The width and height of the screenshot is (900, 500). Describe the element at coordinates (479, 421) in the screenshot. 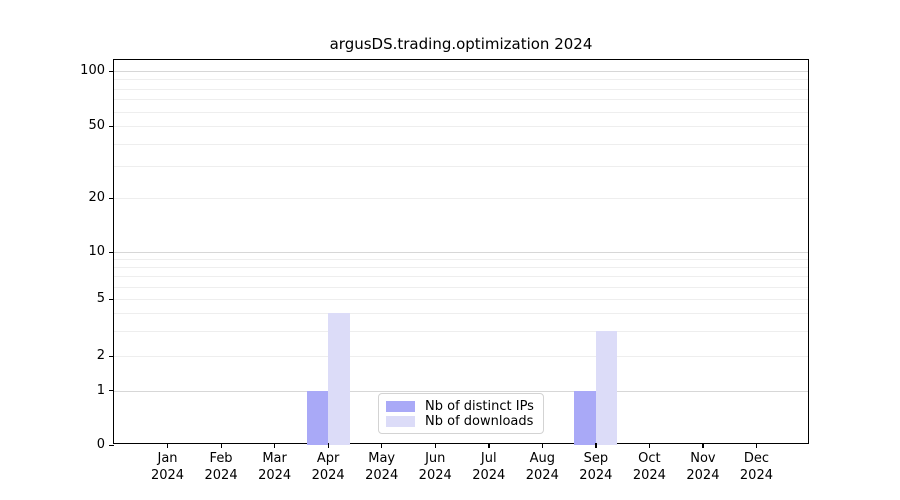

I see `legend-label-downloads: Nb of downloads` at that location.